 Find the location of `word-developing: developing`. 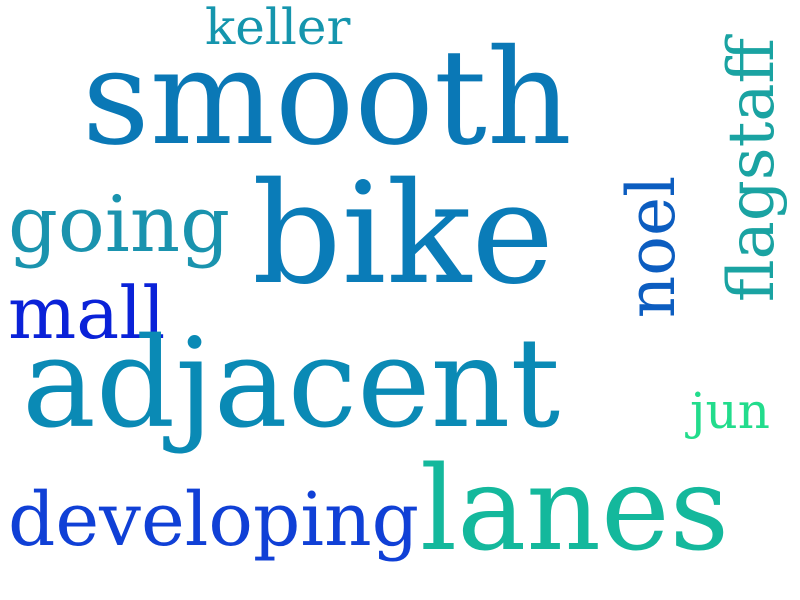

word-developing: developing is located at coordinates (214, 520).